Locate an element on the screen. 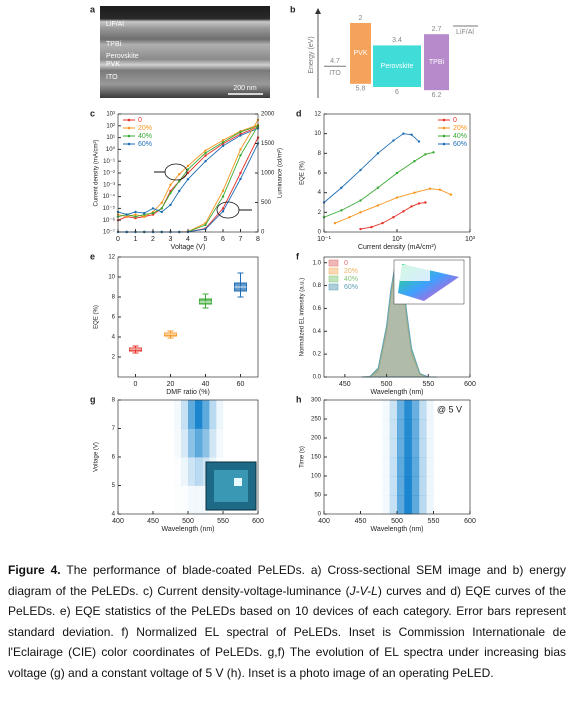  y-tick-label: 0 is located at coordinates (320, 233).